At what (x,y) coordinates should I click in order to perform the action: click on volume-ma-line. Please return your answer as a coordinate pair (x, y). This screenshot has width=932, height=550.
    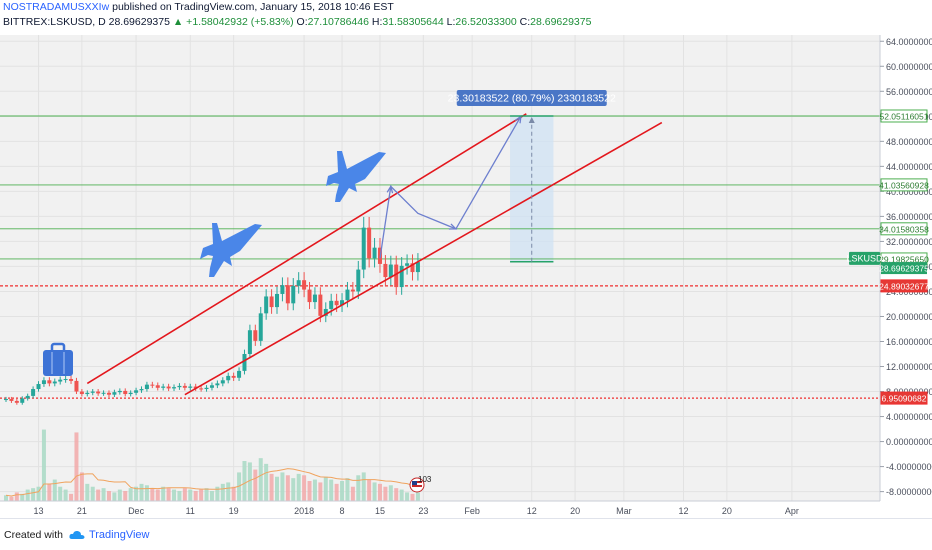
    Looking at the image, I should click on (212, 482).